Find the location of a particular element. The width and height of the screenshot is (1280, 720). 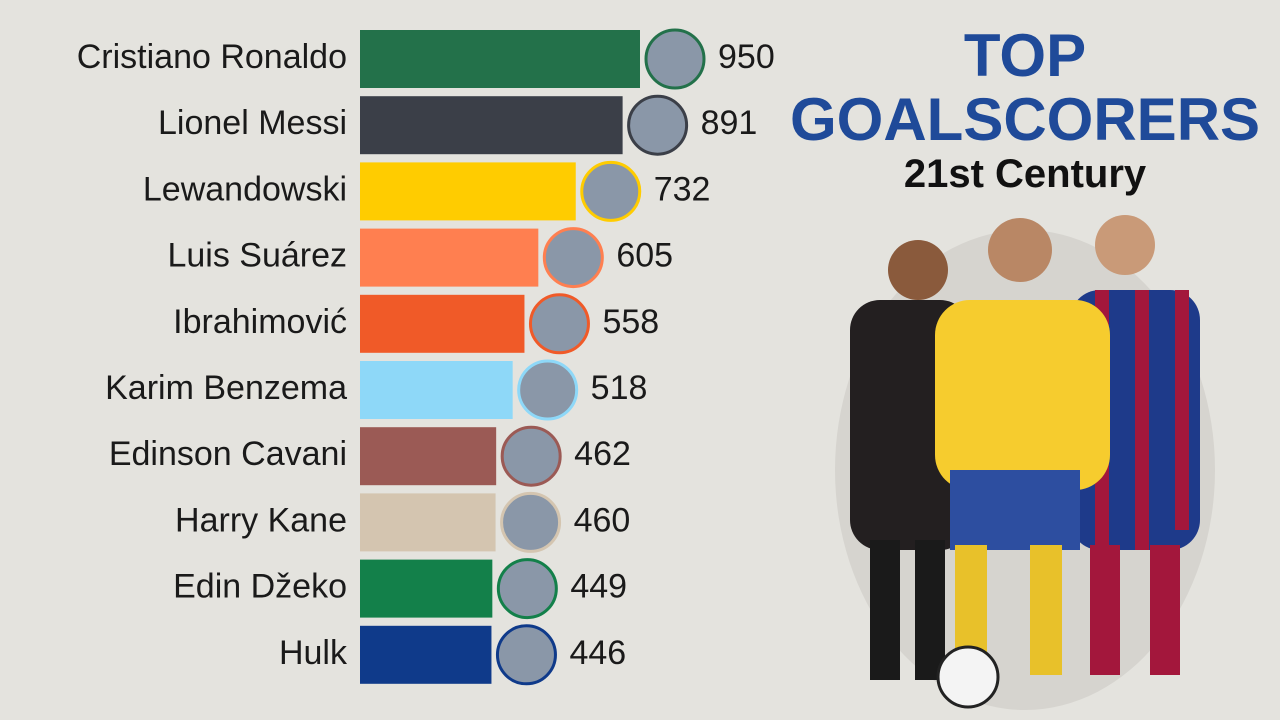

chart-subtitle: 21st Century is located at coordinates (1025, 174).